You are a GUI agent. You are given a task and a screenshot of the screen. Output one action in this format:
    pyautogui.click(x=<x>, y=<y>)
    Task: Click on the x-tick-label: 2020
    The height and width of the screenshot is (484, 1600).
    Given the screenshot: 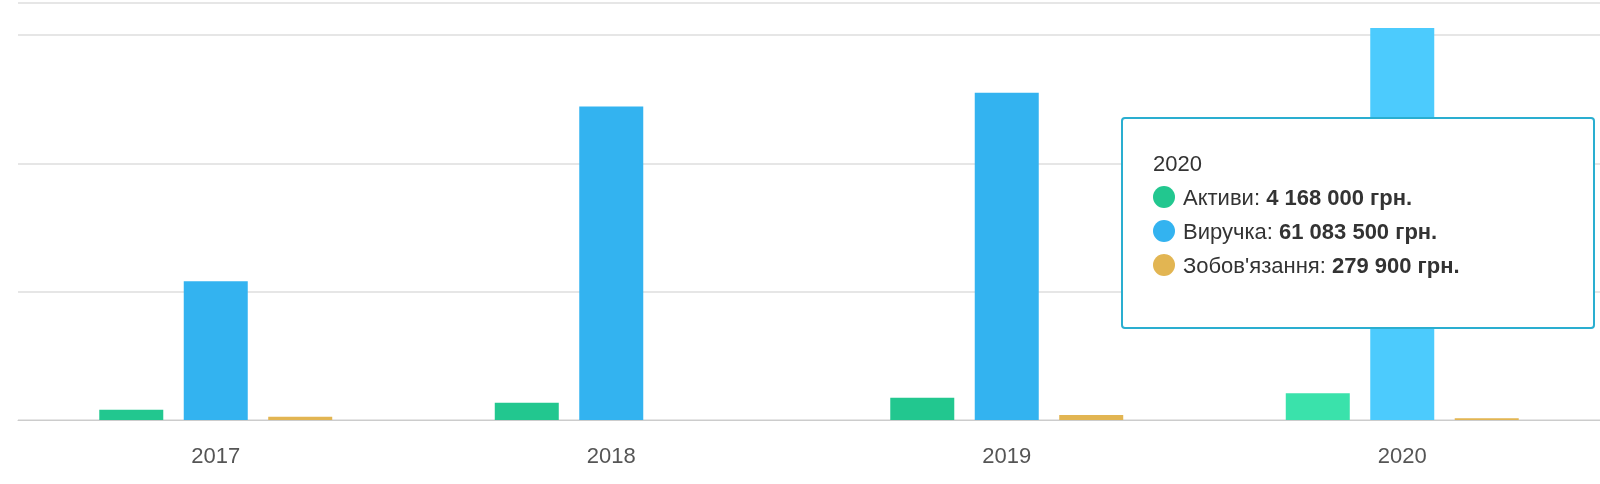 What is the action you would take?
    pyautogui.click(x=1402, y=455)
    